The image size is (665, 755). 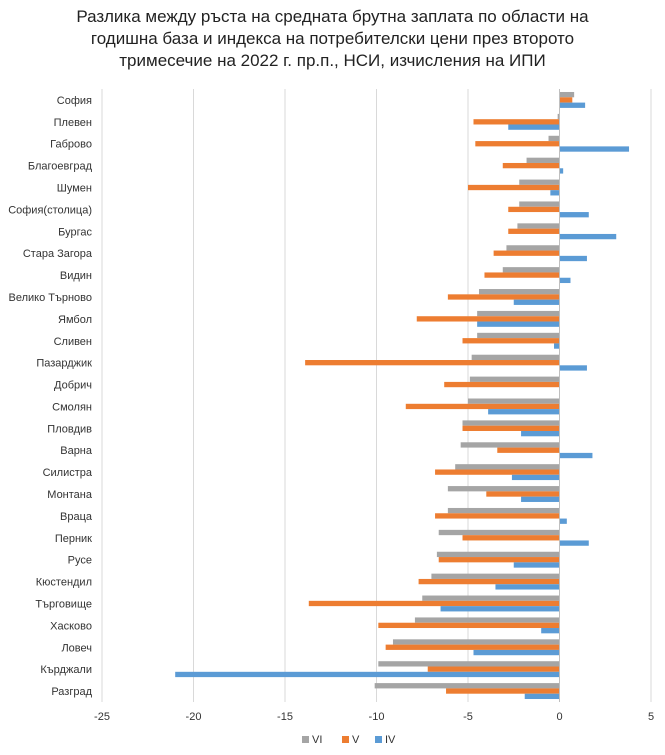 What do you see at coordinates (68, 473) in the screenshot?
I see `category-label: Силистра` at bounding box center [68, 473].